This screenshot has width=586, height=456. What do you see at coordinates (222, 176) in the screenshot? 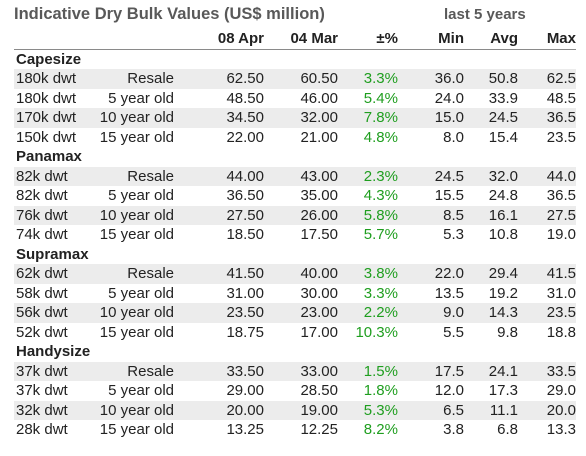
I see `cell-current: 44.00` at bounding box center [222, 176].